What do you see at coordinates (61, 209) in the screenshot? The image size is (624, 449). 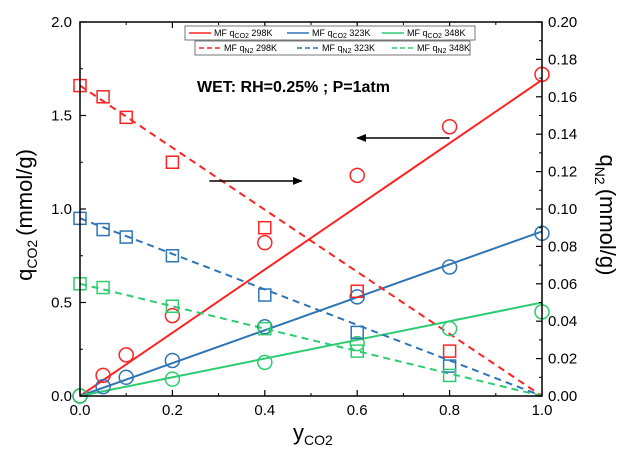 I see `y-left-tick-label: 1.0` at bounding box center [61, 209].